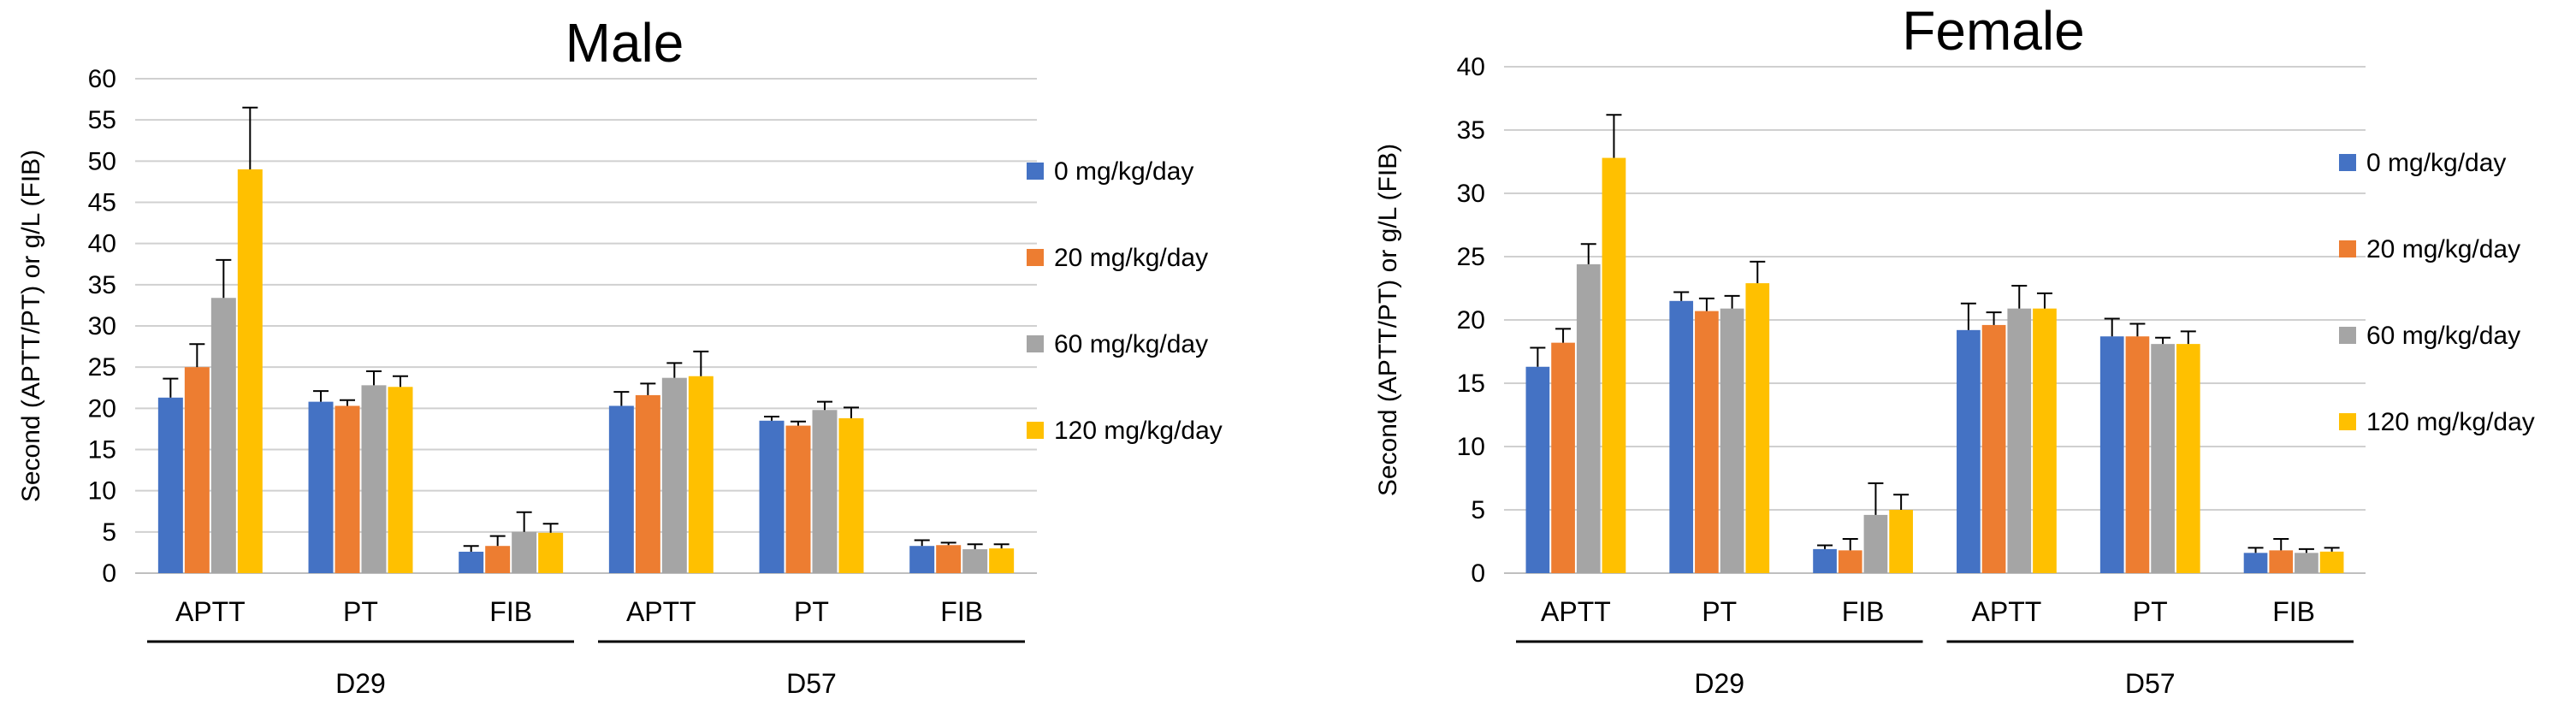 The image size is (2576, 716). Describe the element at coordinates (1131, 344) in the screenshot. I see `male-legend-label: 60 mg/kg/day` at that location.